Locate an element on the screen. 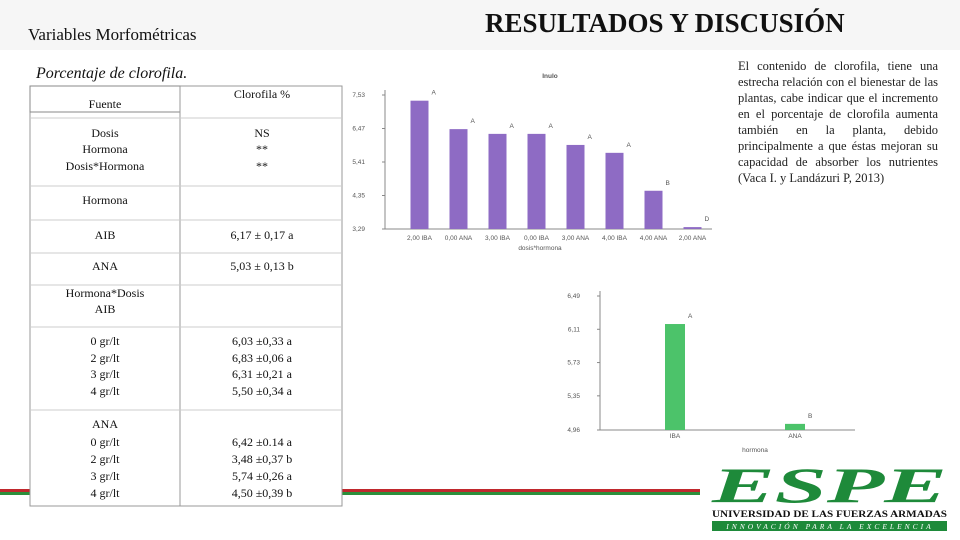 The image size is (960, 540). y-tick-label: 6,49 is located at coordinates (573, 296).